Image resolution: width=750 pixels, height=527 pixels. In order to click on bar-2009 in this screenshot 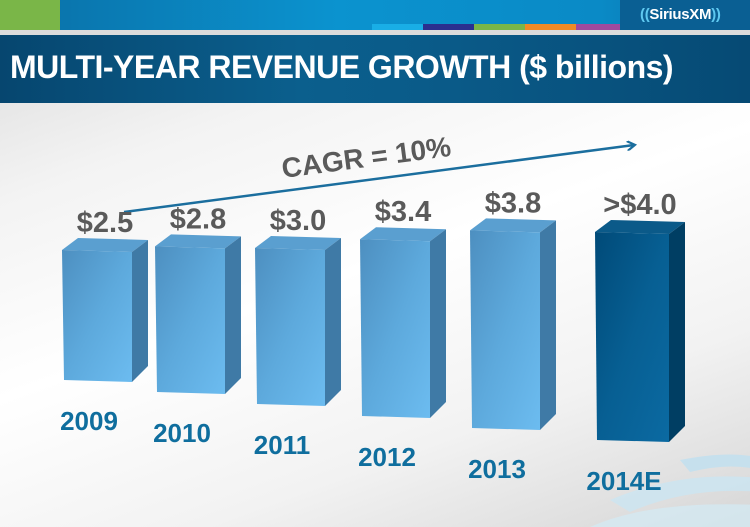, I will do `click(105, 310)`.